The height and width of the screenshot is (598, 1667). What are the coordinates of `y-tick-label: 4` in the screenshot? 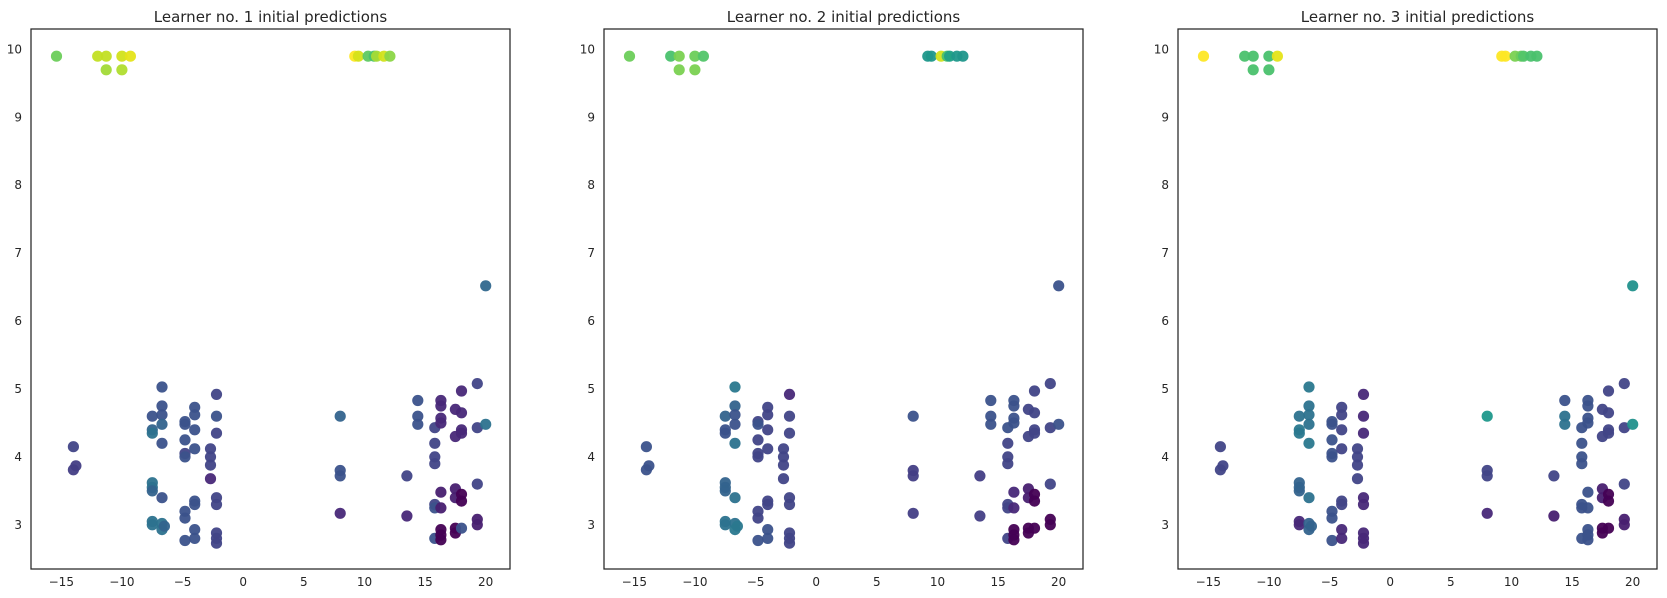 It's located at (18, 457).